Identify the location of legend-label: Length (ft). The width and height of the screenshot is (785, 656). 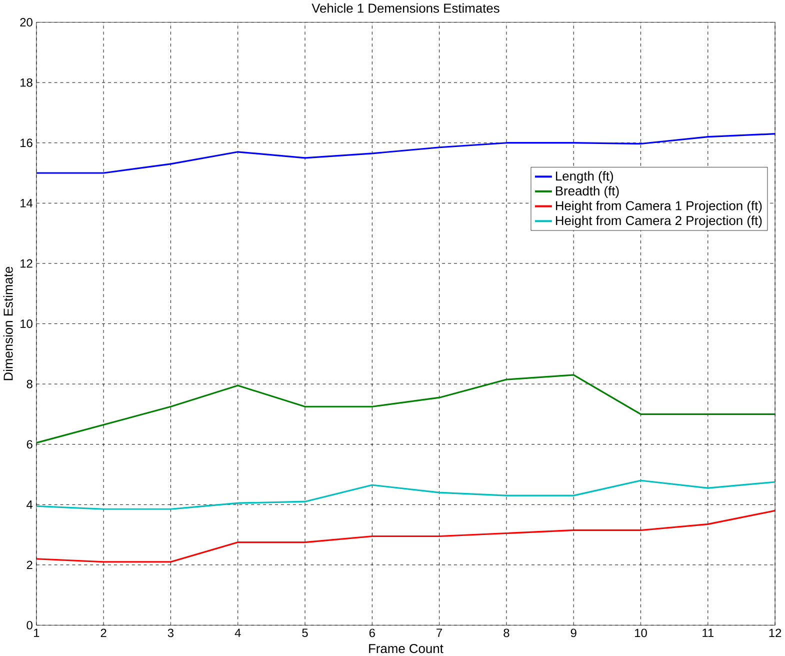
(585, 176).